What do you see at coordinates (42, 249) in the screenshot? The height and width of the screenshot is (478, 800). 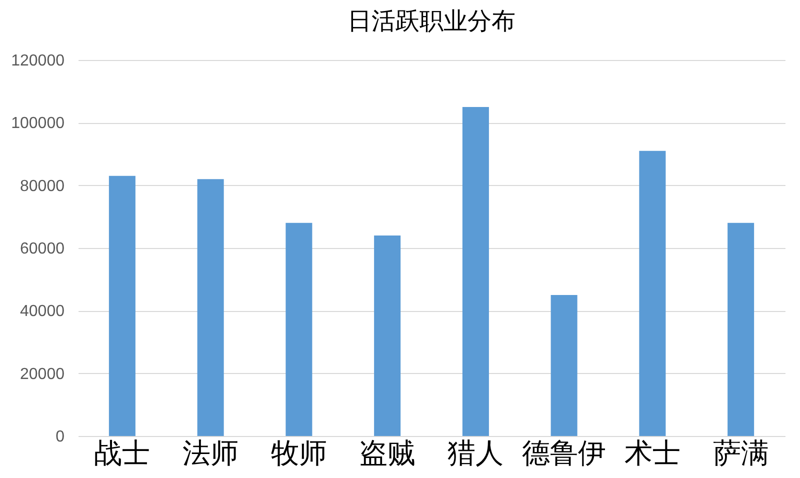 I see `y-tick-label: 60000` at bounding box center [42, 249].